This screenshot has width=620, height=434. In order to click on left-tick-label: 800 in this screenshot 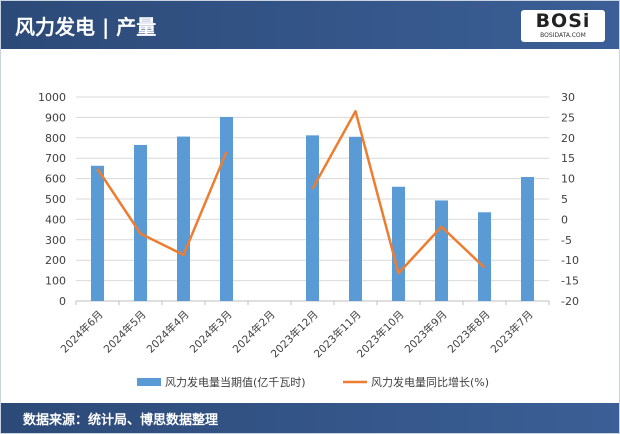, I will do `click(55, 138)`.